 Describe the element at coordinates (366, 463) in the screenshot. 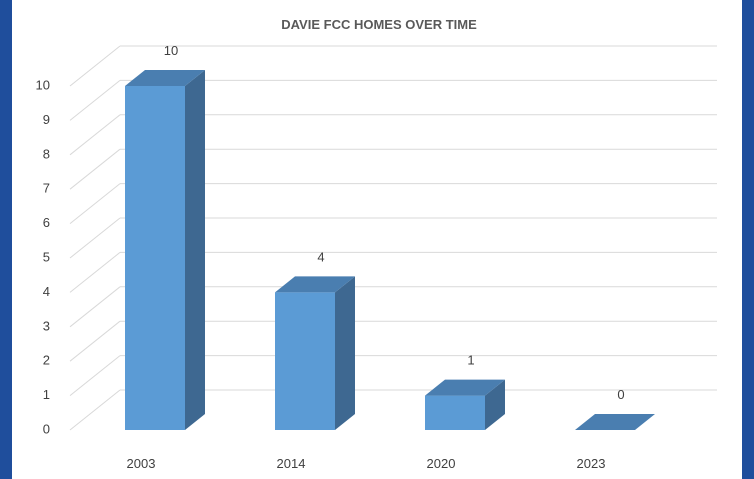

I see `x-axis: 2003 2014 2020 2023` at that location.